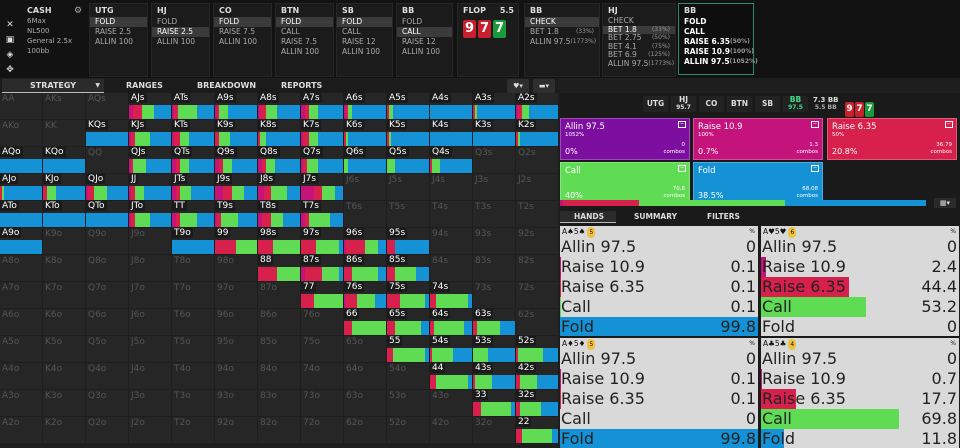 Image resolution: width=960 pixels, height=448 pixels. Describe the element at coordinates (236, 349) in the screenshot. I see `hand-cell: 95o` at that location.